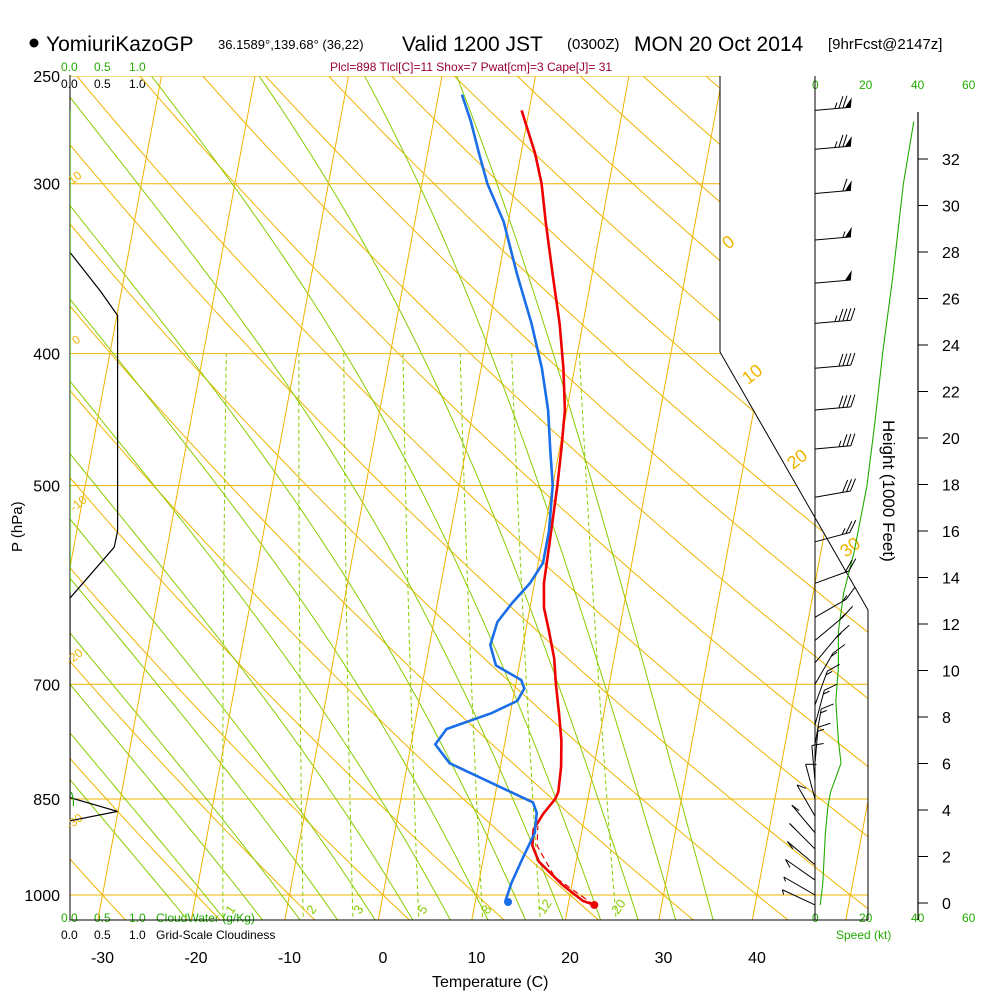 This screenshot has width=1000, height=1005. Describe the element at coordinates (863, 935) in the screenshot. I see `speed-axis-label: Speed (kt)` at that location.